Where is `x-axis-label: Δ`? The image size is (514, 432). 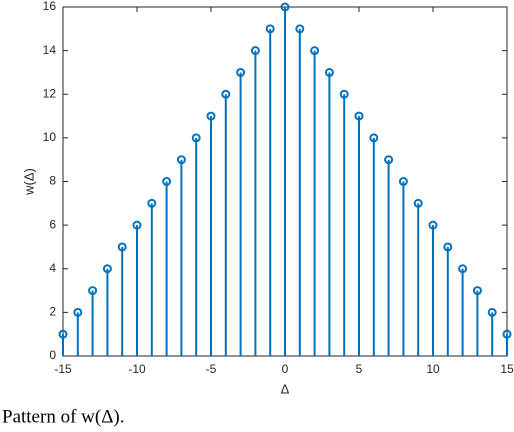
x-axis-label: Δ is located at coordinates (285, 388).